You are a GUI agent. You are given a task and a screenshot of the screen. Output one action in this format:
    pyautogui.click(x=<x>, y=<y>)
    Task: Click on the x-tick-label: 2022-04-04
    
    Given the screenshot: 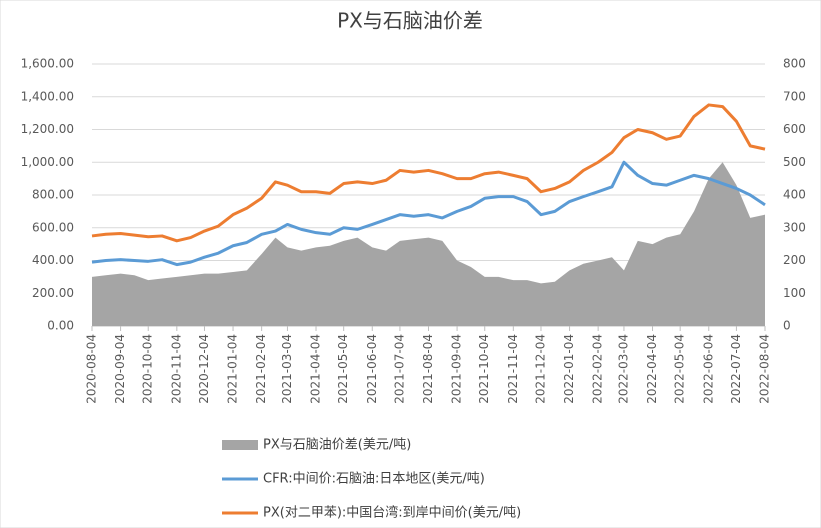 What is the action you would take?
    pyautogui.click(x=652, y=369)
    